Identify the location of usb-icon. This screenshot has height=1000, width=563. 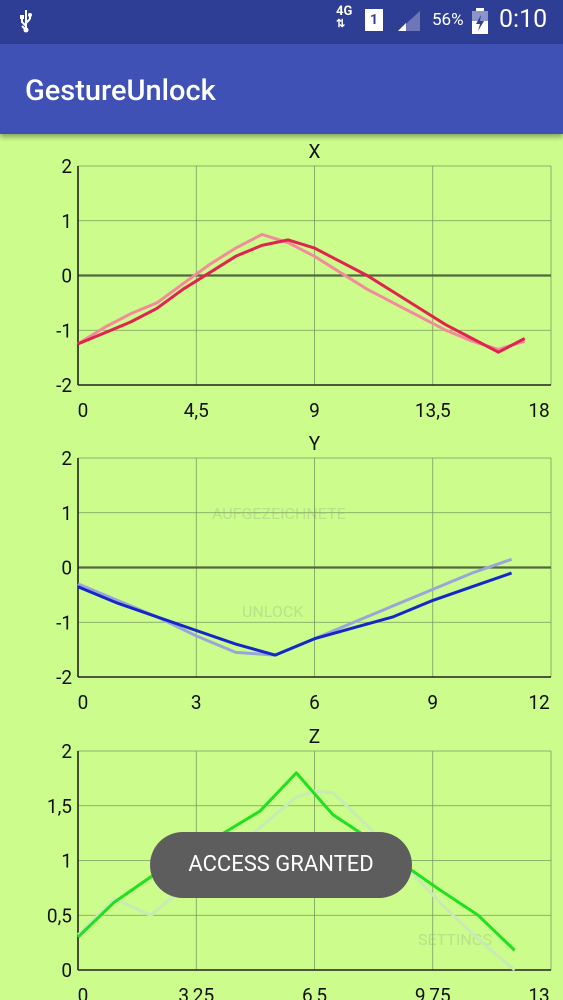
(26, 23).